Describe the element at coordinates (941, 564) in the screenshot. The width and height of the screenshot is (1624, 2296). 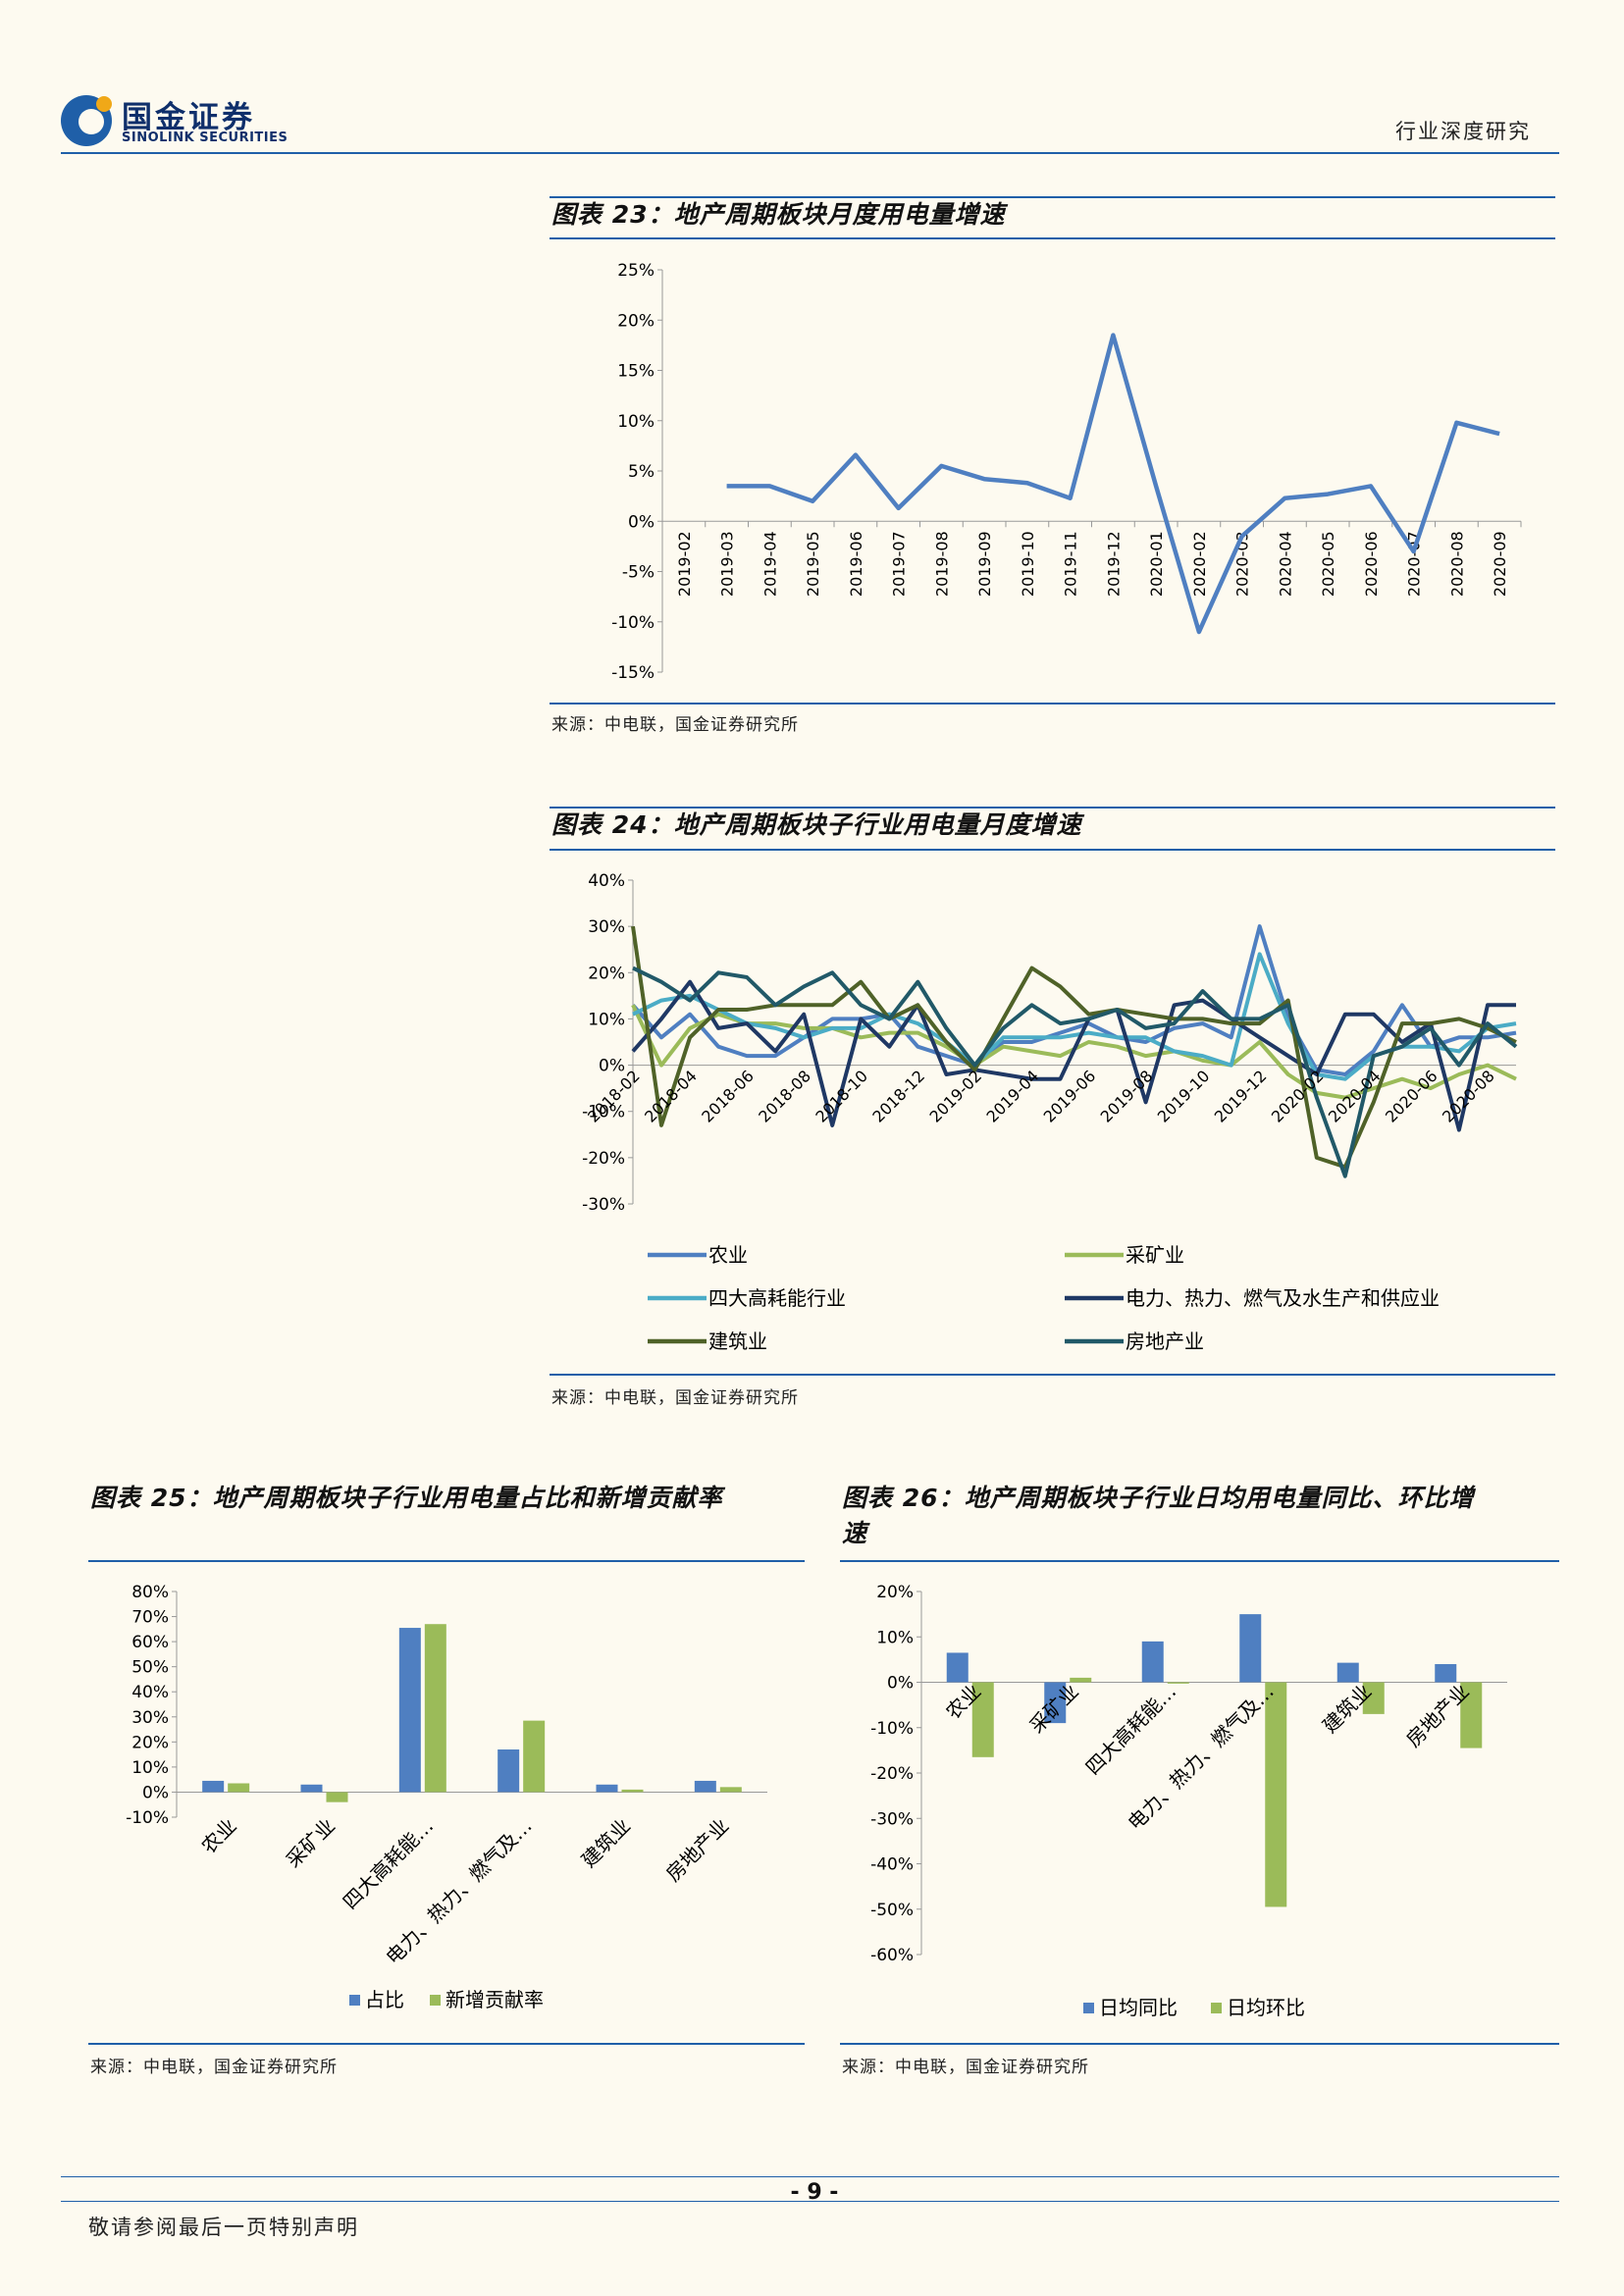
I see `x-tick-label: 2019-08` at that location.